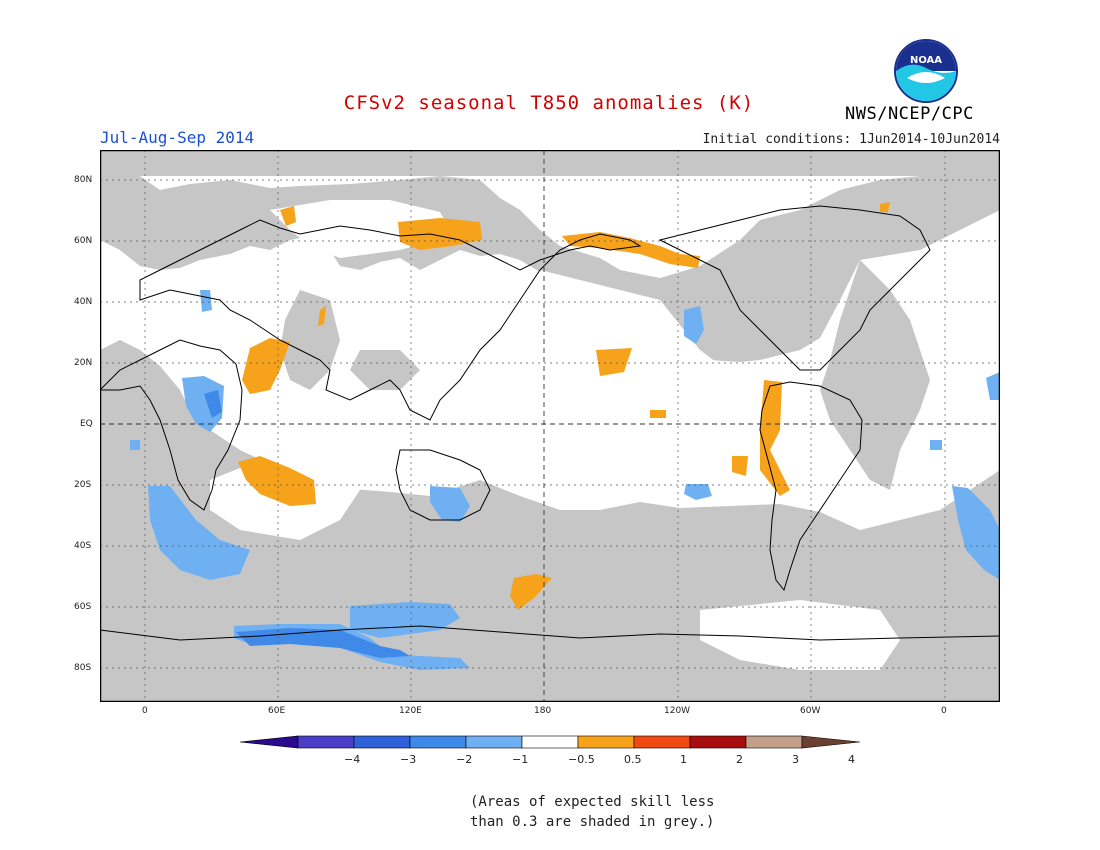 This screenshot has height=850, width=1100. What do you see at coordinates (831, 742) in the screenshot?
I see `colorbar-arrow-high` at bounding box center [831, 742].